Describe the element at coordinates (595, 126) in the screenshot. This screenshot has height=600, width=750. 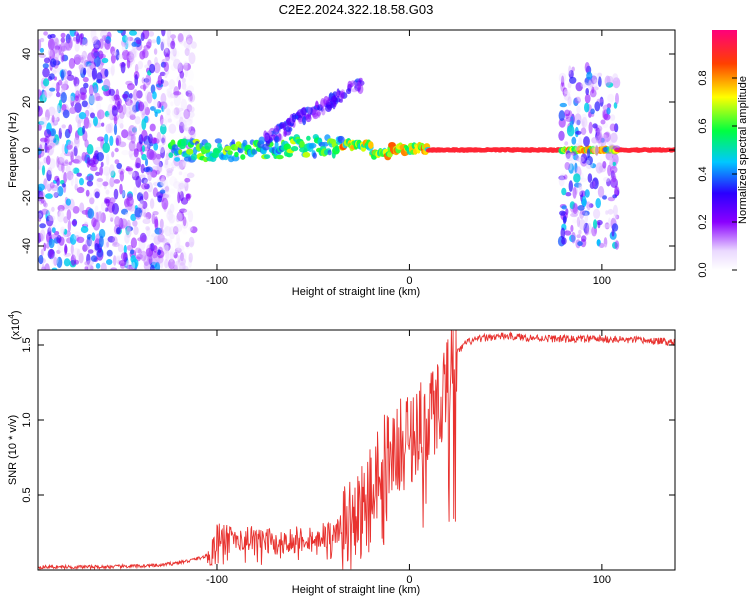
I see `heatmap-cell-1973` at that location.